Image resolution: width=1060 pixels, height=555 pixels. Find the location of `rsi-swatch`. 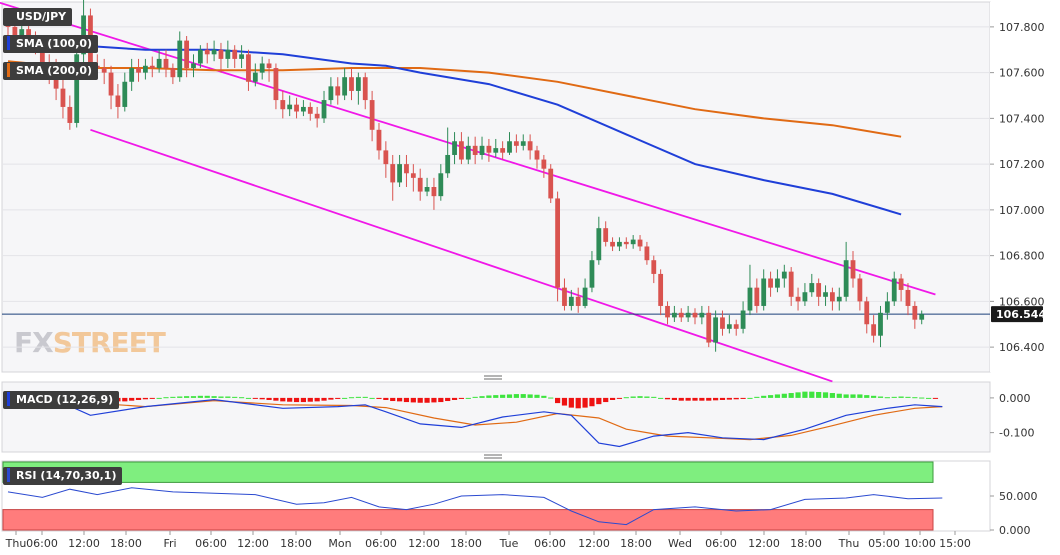

rsi-swatch is located at coordinates (8, 475).